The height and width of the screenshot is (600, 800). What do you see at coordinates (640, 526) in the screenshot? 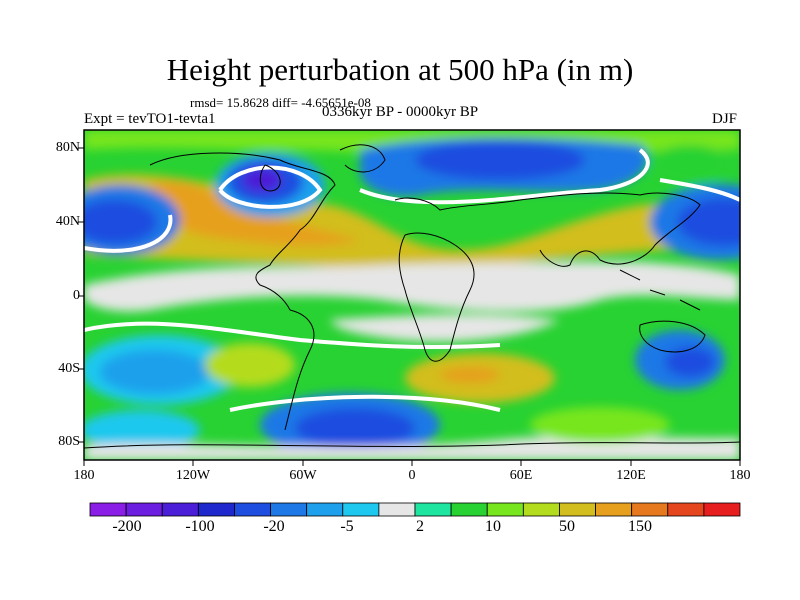
I see `colorbar-label: 150` at bounding box center [640, 526].